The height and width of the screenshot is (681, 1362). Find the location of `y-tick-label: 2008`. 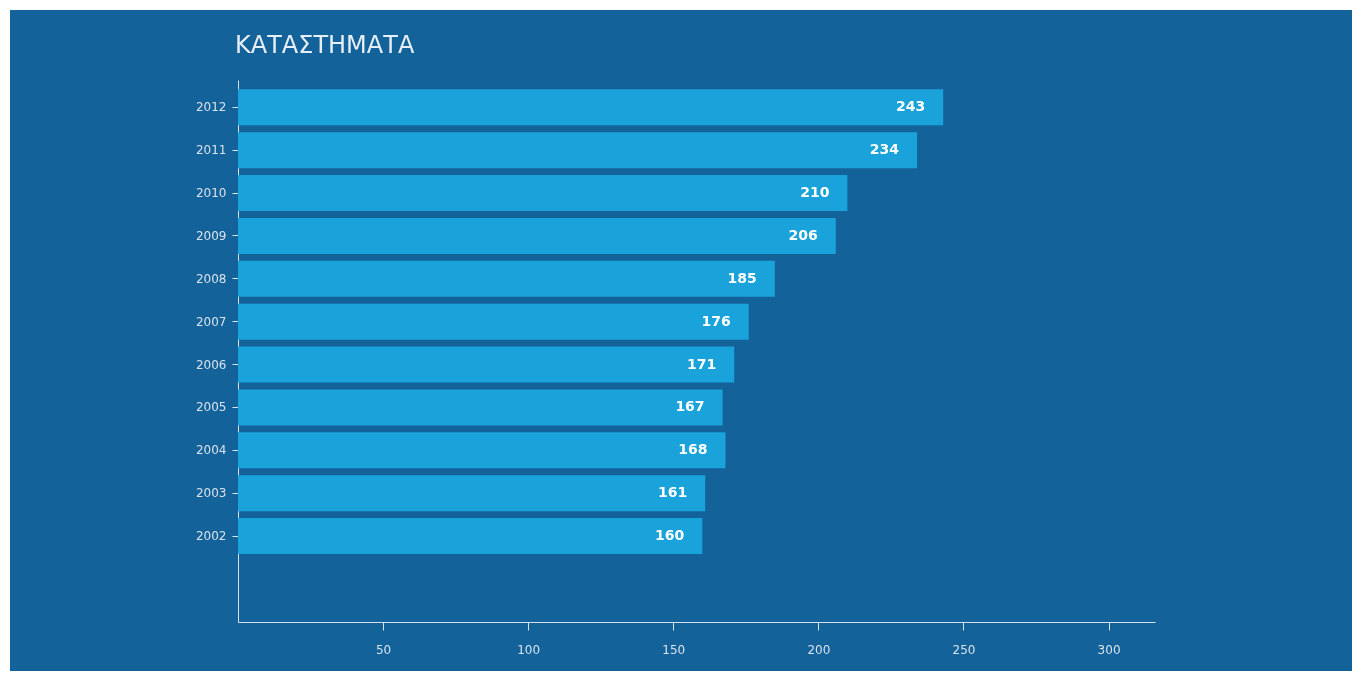

y-tick-label: 2008 is located at coordinates (211, 278).